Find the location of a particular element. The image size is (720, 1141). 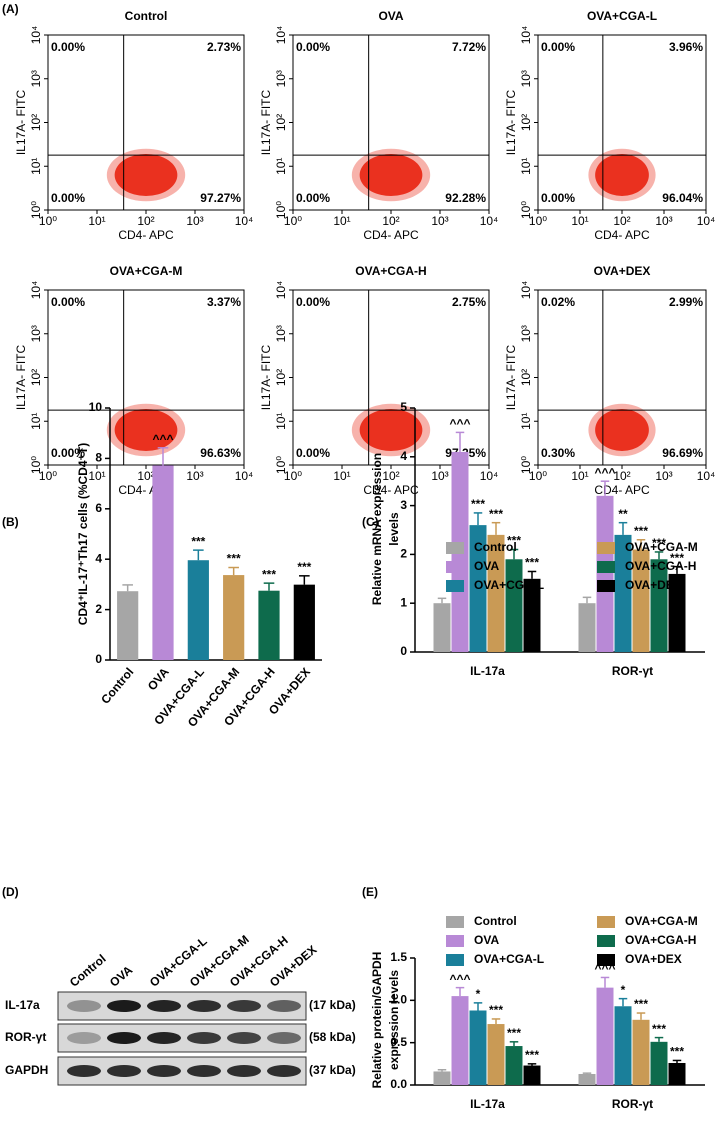

x-axis-label: CD4- APC is located at coordinates (391, 235).